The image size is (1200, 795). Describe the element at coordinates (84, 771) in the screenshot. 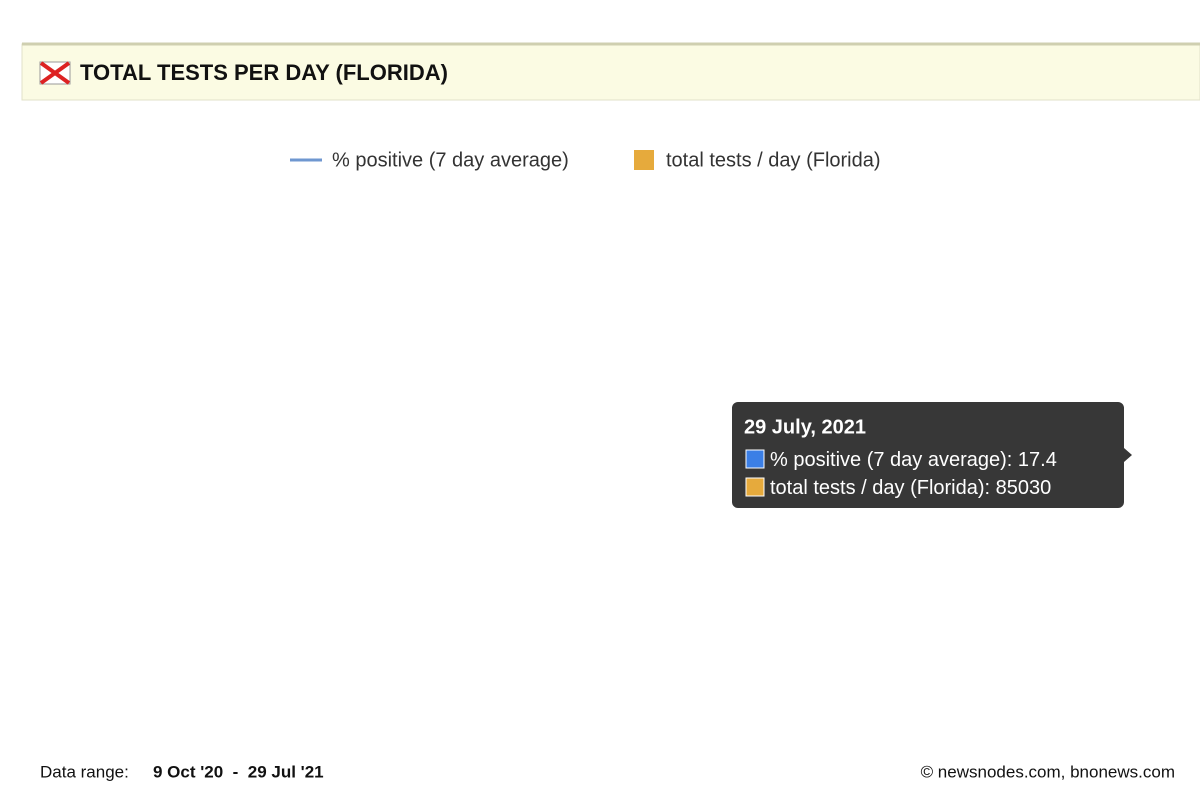

I see `range-label: Data range:` at that location.